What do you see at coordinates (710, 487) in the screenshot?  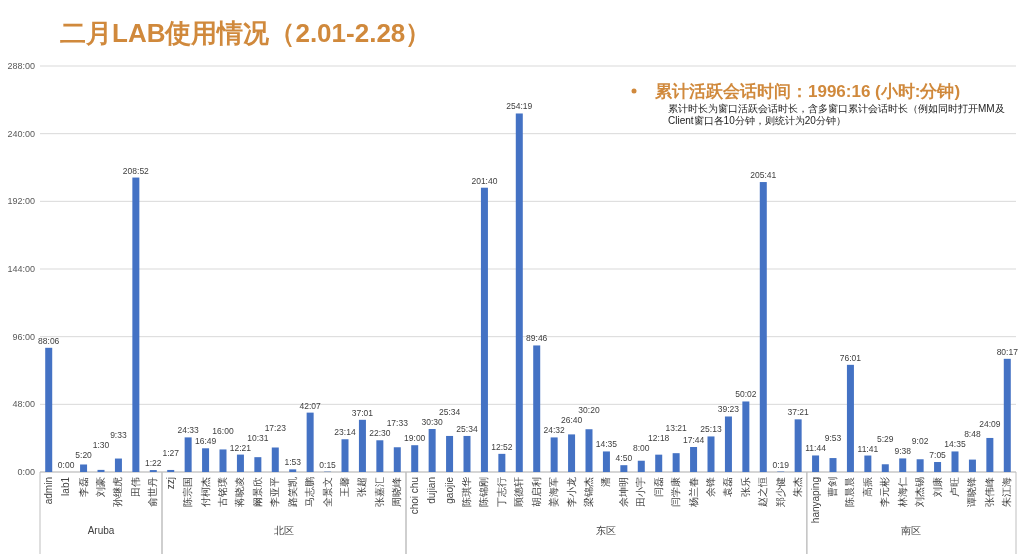 I see `x-tick-label: 余锋` at bounding box center [710, 487].